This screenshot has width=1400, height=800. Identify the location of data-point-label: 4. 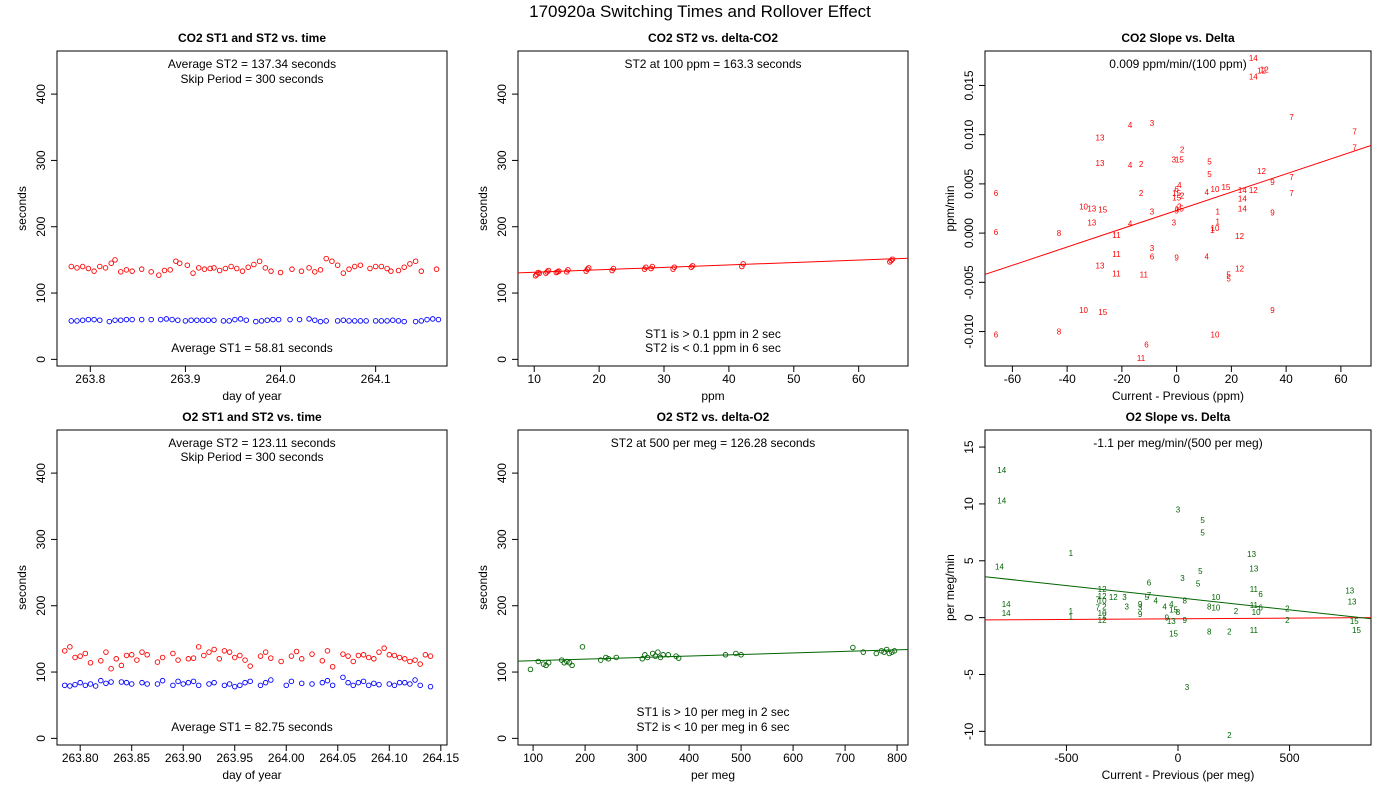
(1130, 125).